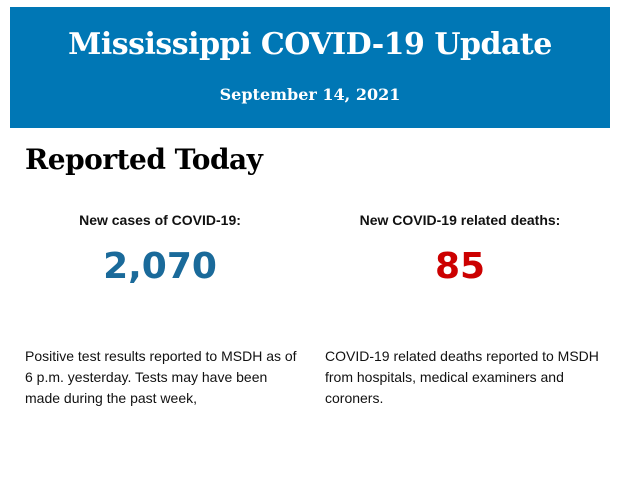 The width and height of the screenshot is (620, 483). I want to click on new-cases-value: 2,070, so click(160, 266).